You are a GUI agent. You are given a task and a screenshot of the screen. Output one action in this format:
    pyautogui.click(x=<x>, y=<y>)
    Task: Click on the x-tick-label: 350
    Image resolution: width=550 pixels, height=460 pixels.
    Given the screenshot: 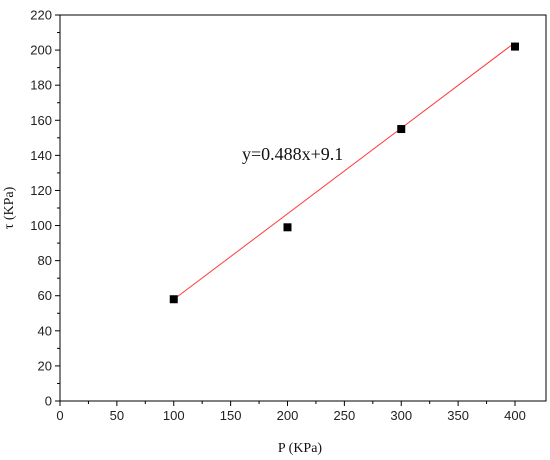 What is the action you would take?
    pyautogui.click(x=458, y=415)
    